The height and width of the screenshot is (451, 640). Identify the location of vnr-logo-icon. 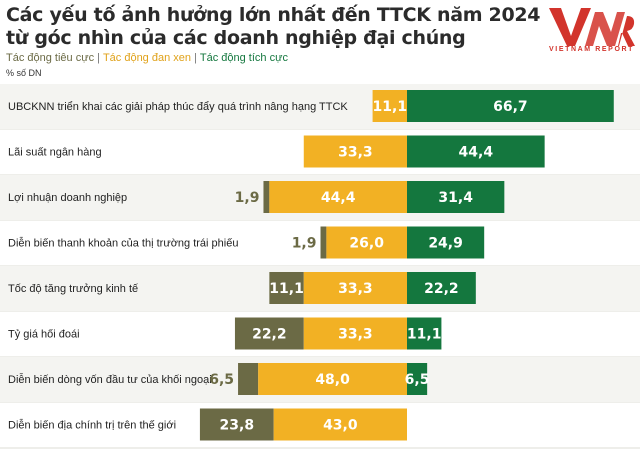
(592, 27).